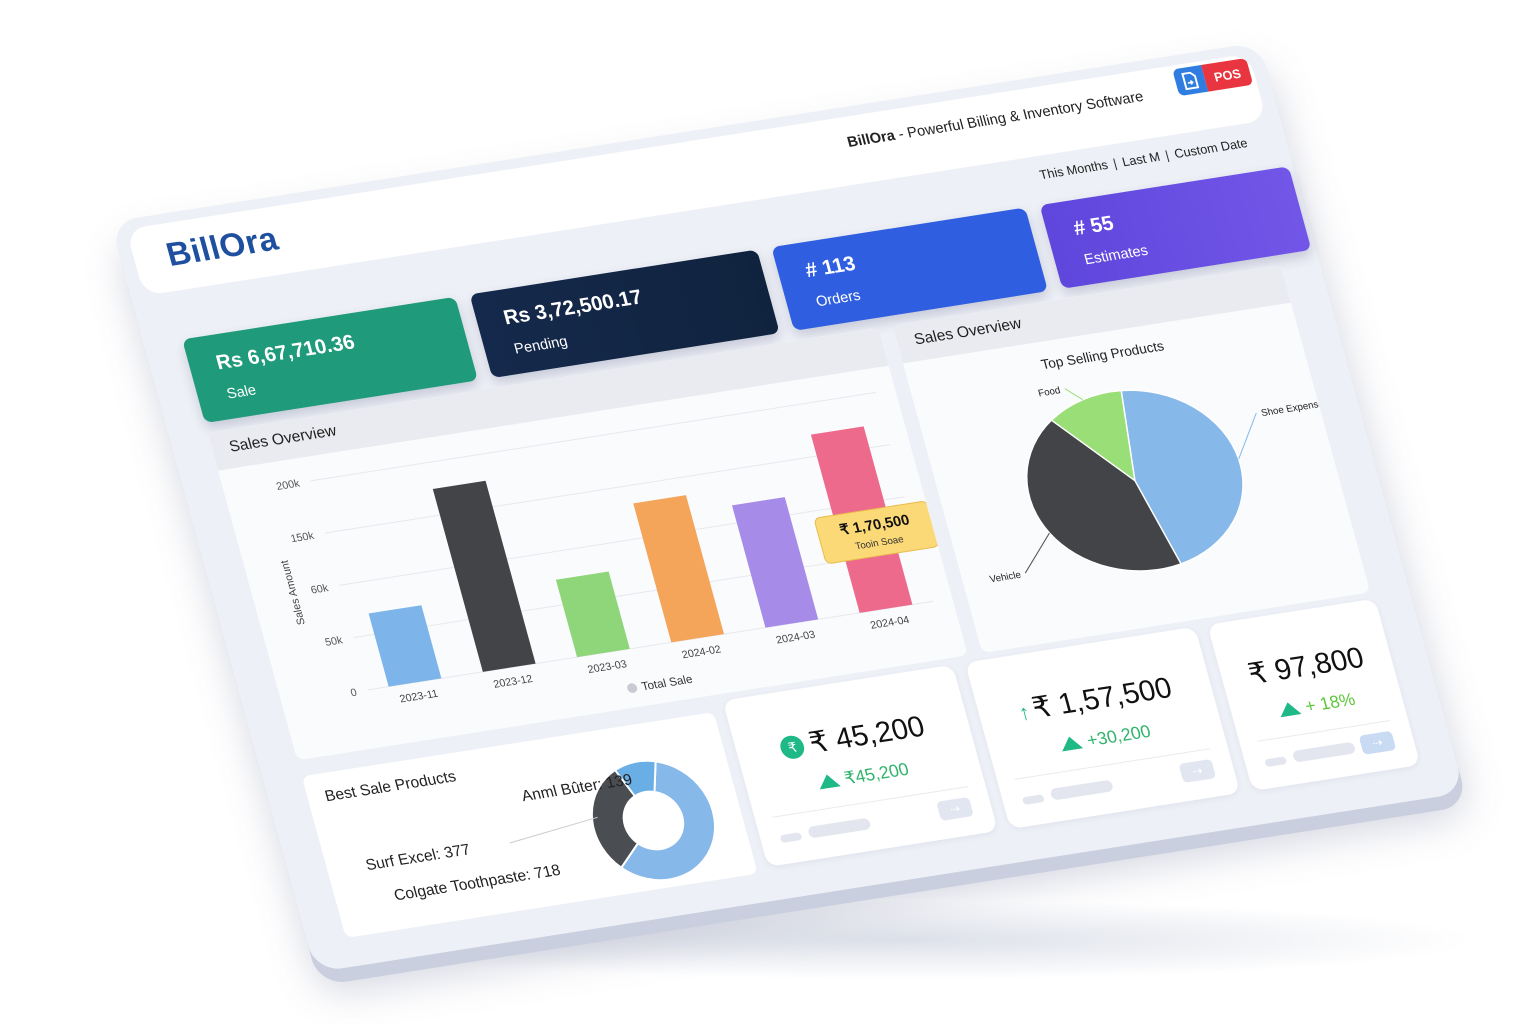 The height and width of the screenshot is (1024, 1536). I want to click on document-icon, so click(1190, 81).